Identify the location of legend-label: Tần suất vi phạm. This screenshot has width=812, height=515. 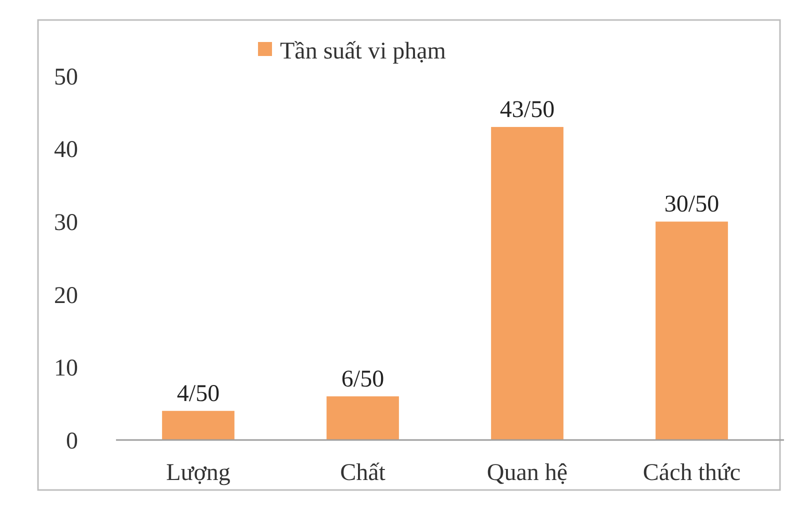
(363, 51).